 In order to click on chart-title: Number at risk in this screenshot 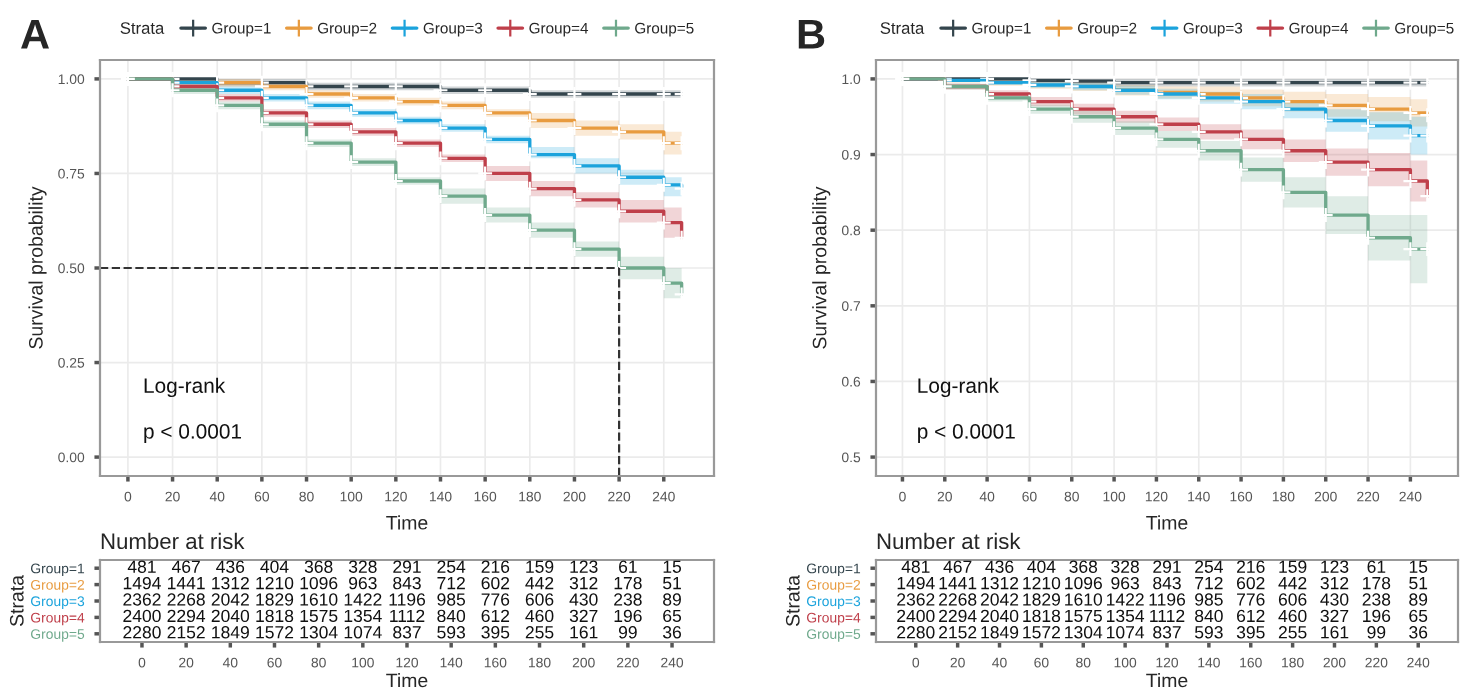, I will do `click(173, 541)`.